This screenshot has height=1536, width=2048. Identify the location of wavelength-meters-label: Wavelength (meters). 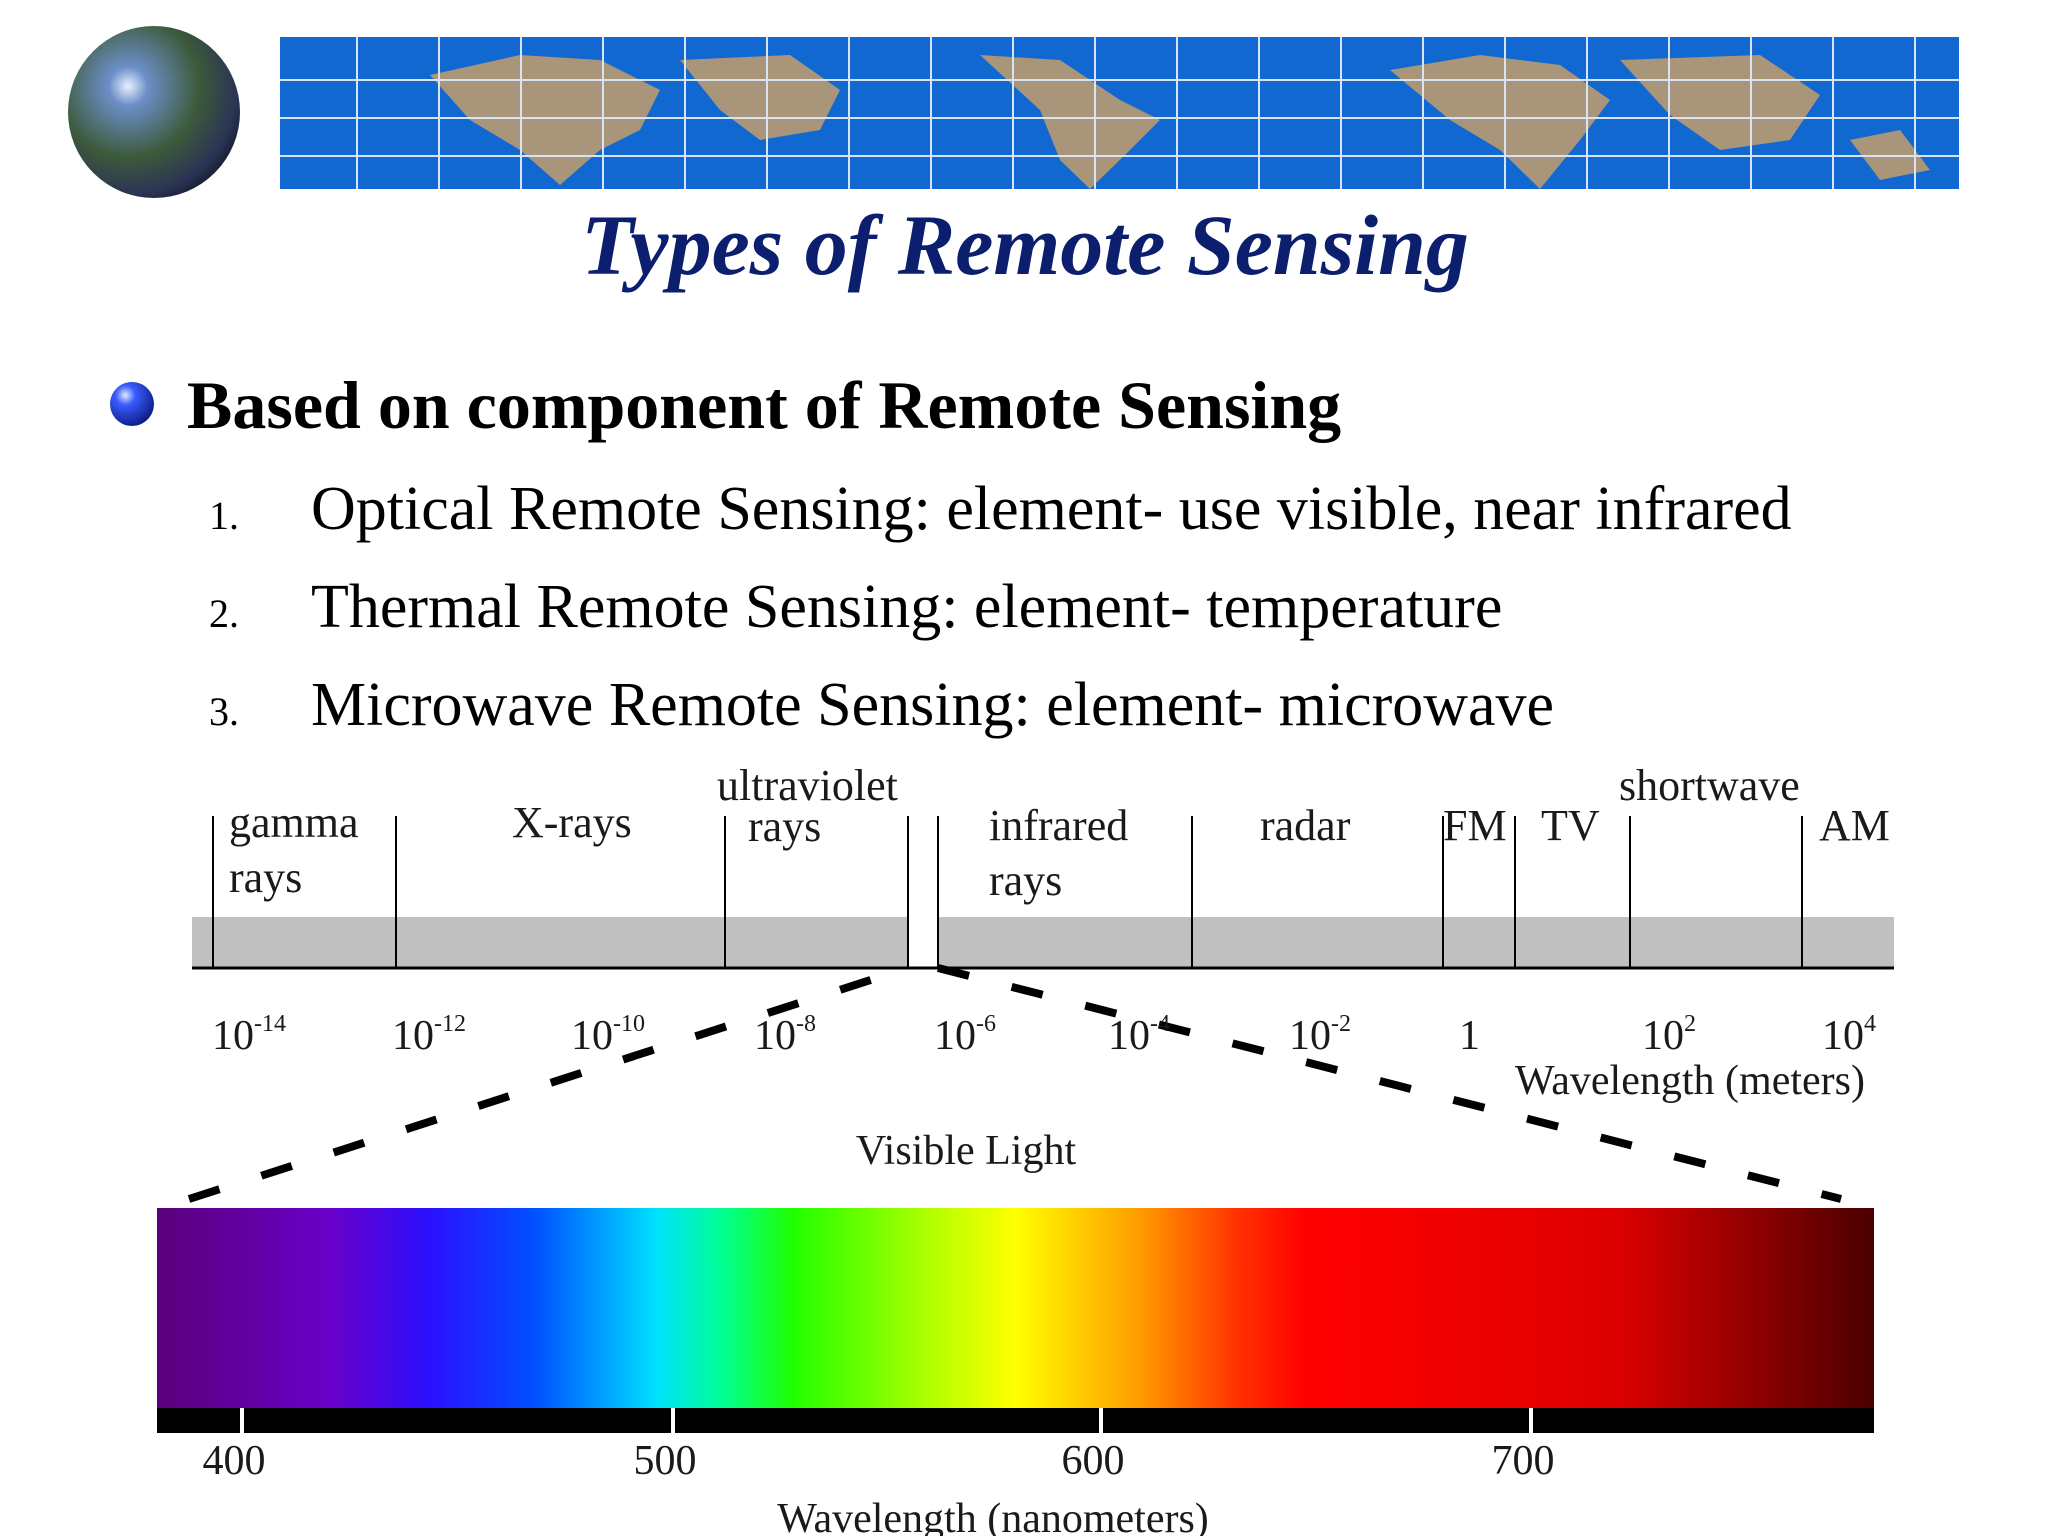
(1690, 1081).